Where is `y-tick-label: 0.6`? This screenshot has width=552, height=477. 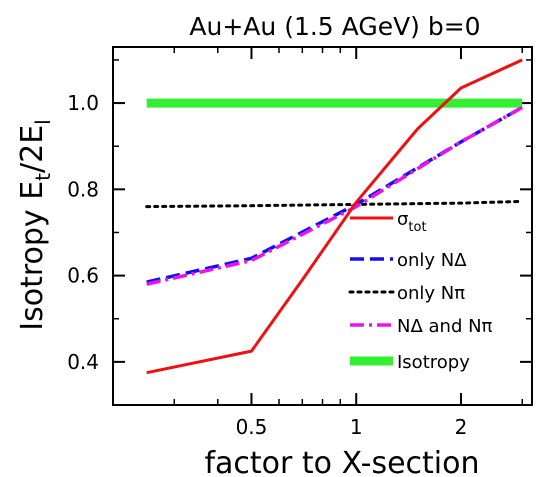
y-tick-label: 0.6 is located at coordinates (83, 276).